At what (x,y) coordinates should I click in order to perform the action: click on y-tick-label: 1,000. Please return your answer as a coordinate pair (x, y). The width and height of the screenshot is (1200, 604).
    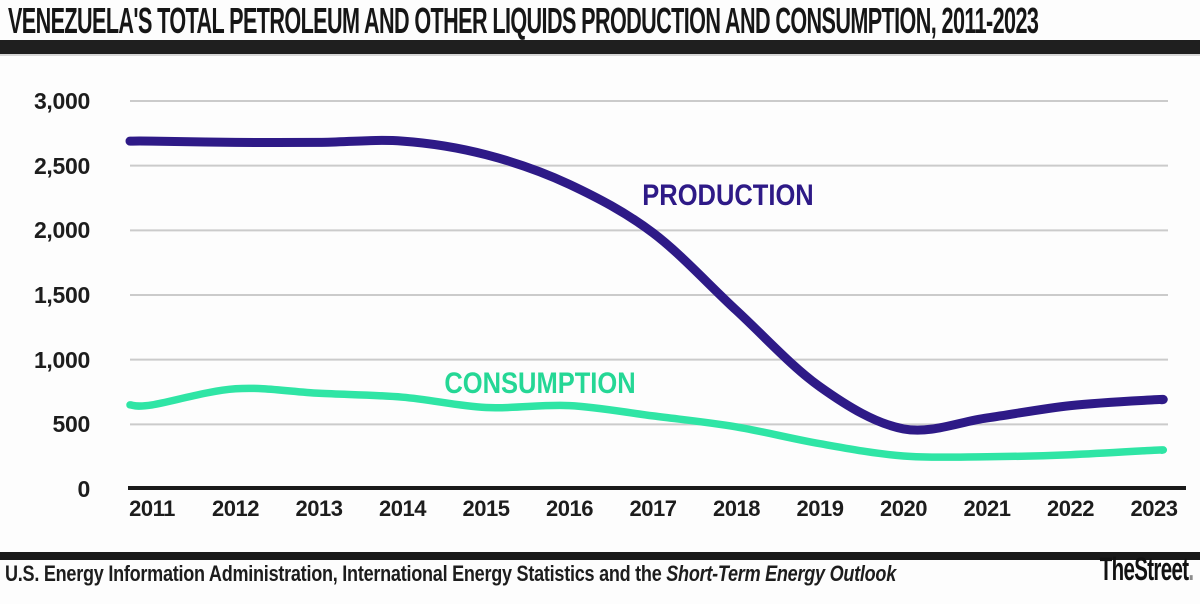
    Looking at the image, I should click on (61, 359).